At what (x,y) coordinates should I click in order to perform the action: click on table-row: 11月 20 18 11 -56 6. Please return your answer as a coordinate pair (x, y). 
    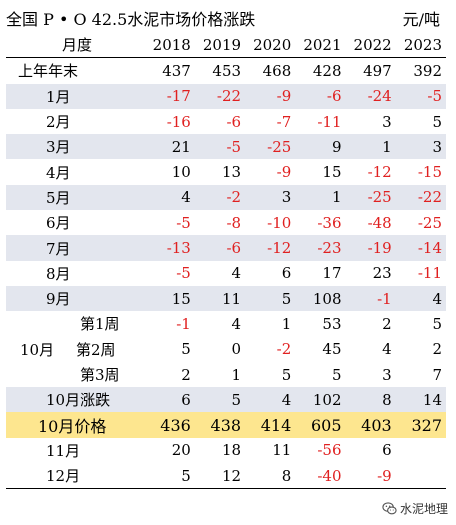
    Looking at the image, I should click on (226, 450).